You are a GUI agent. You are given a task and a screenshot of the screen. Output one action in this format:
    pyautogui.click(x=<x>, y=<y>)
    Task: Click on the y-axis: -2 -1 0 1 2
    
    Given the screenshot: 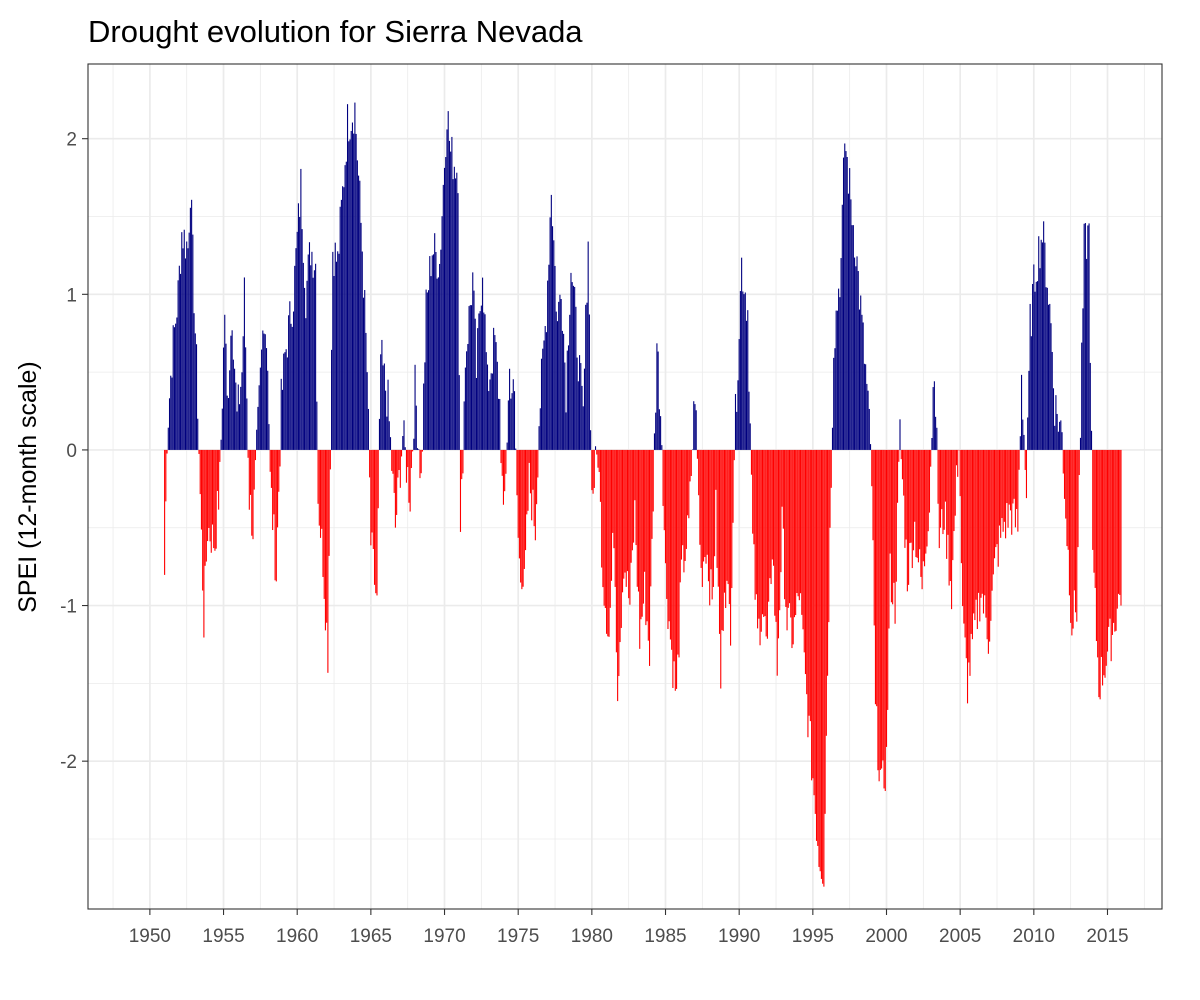 What is the action you would take?
    pyautogui.click(x=74, y=451)
    